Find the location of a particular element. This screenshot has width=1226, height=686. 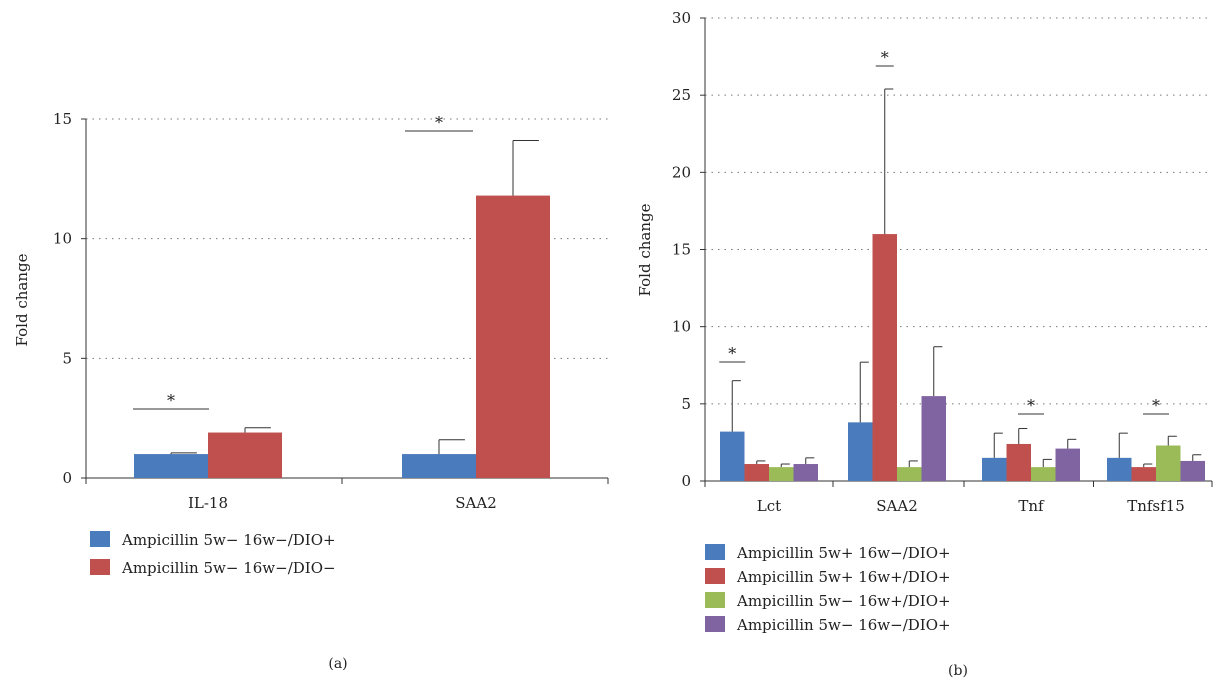

legend-entry: Ampicillin 5w+ 16w+/DIO+ is located at coordinates (843, 577).